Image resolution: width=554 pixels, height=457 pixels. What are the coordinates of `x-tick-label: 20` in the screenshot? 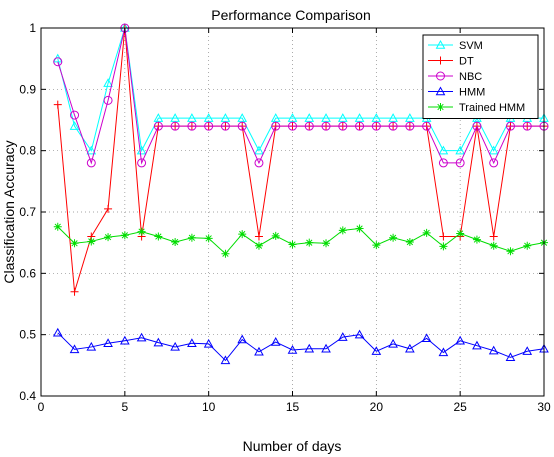 It's located at (377, 407).